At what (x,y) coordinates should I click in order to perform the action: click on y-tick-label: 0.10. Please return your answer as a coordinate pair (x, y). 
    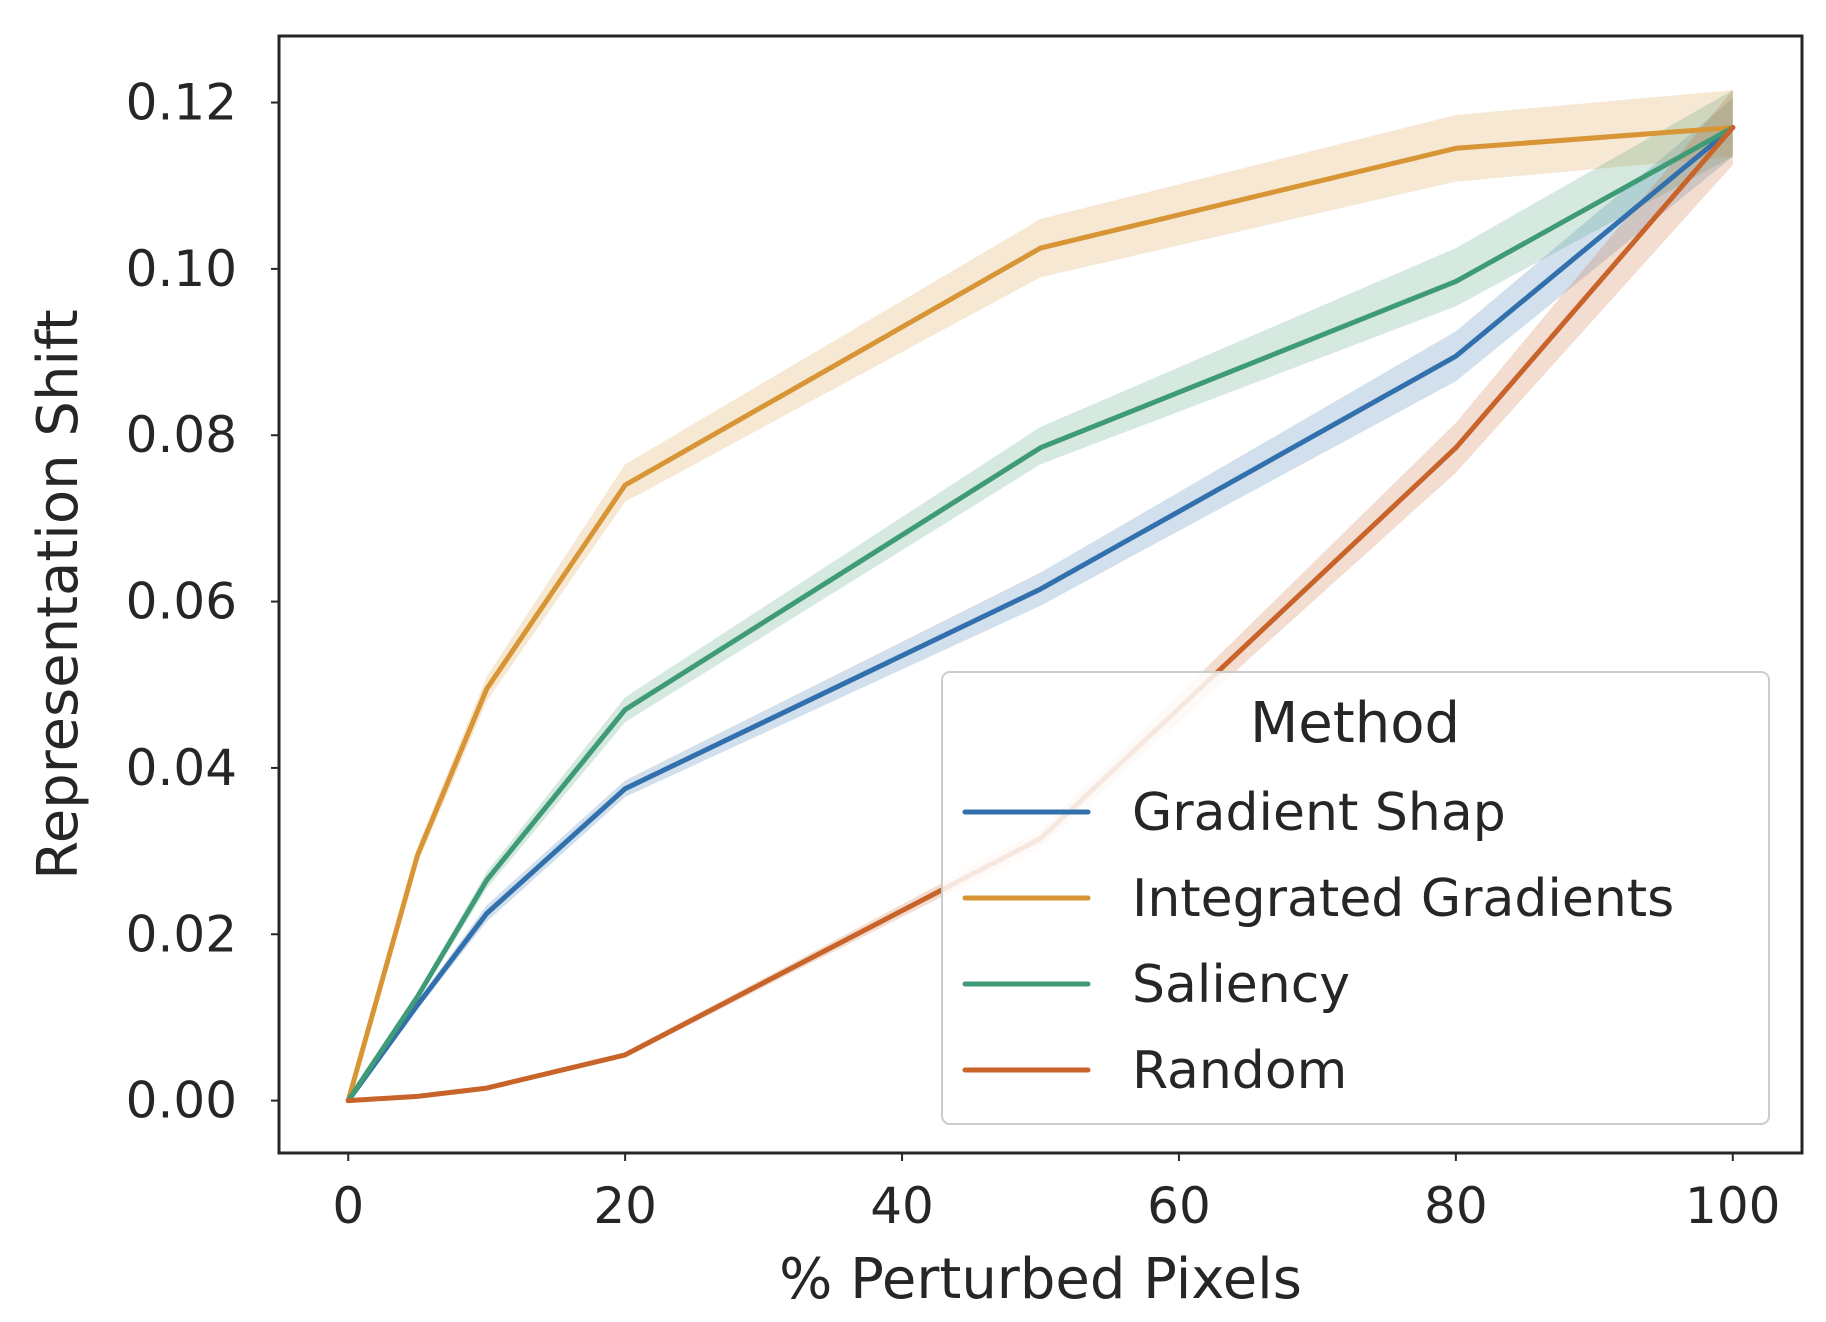
    Looking at the image, I should click on (181, 269).